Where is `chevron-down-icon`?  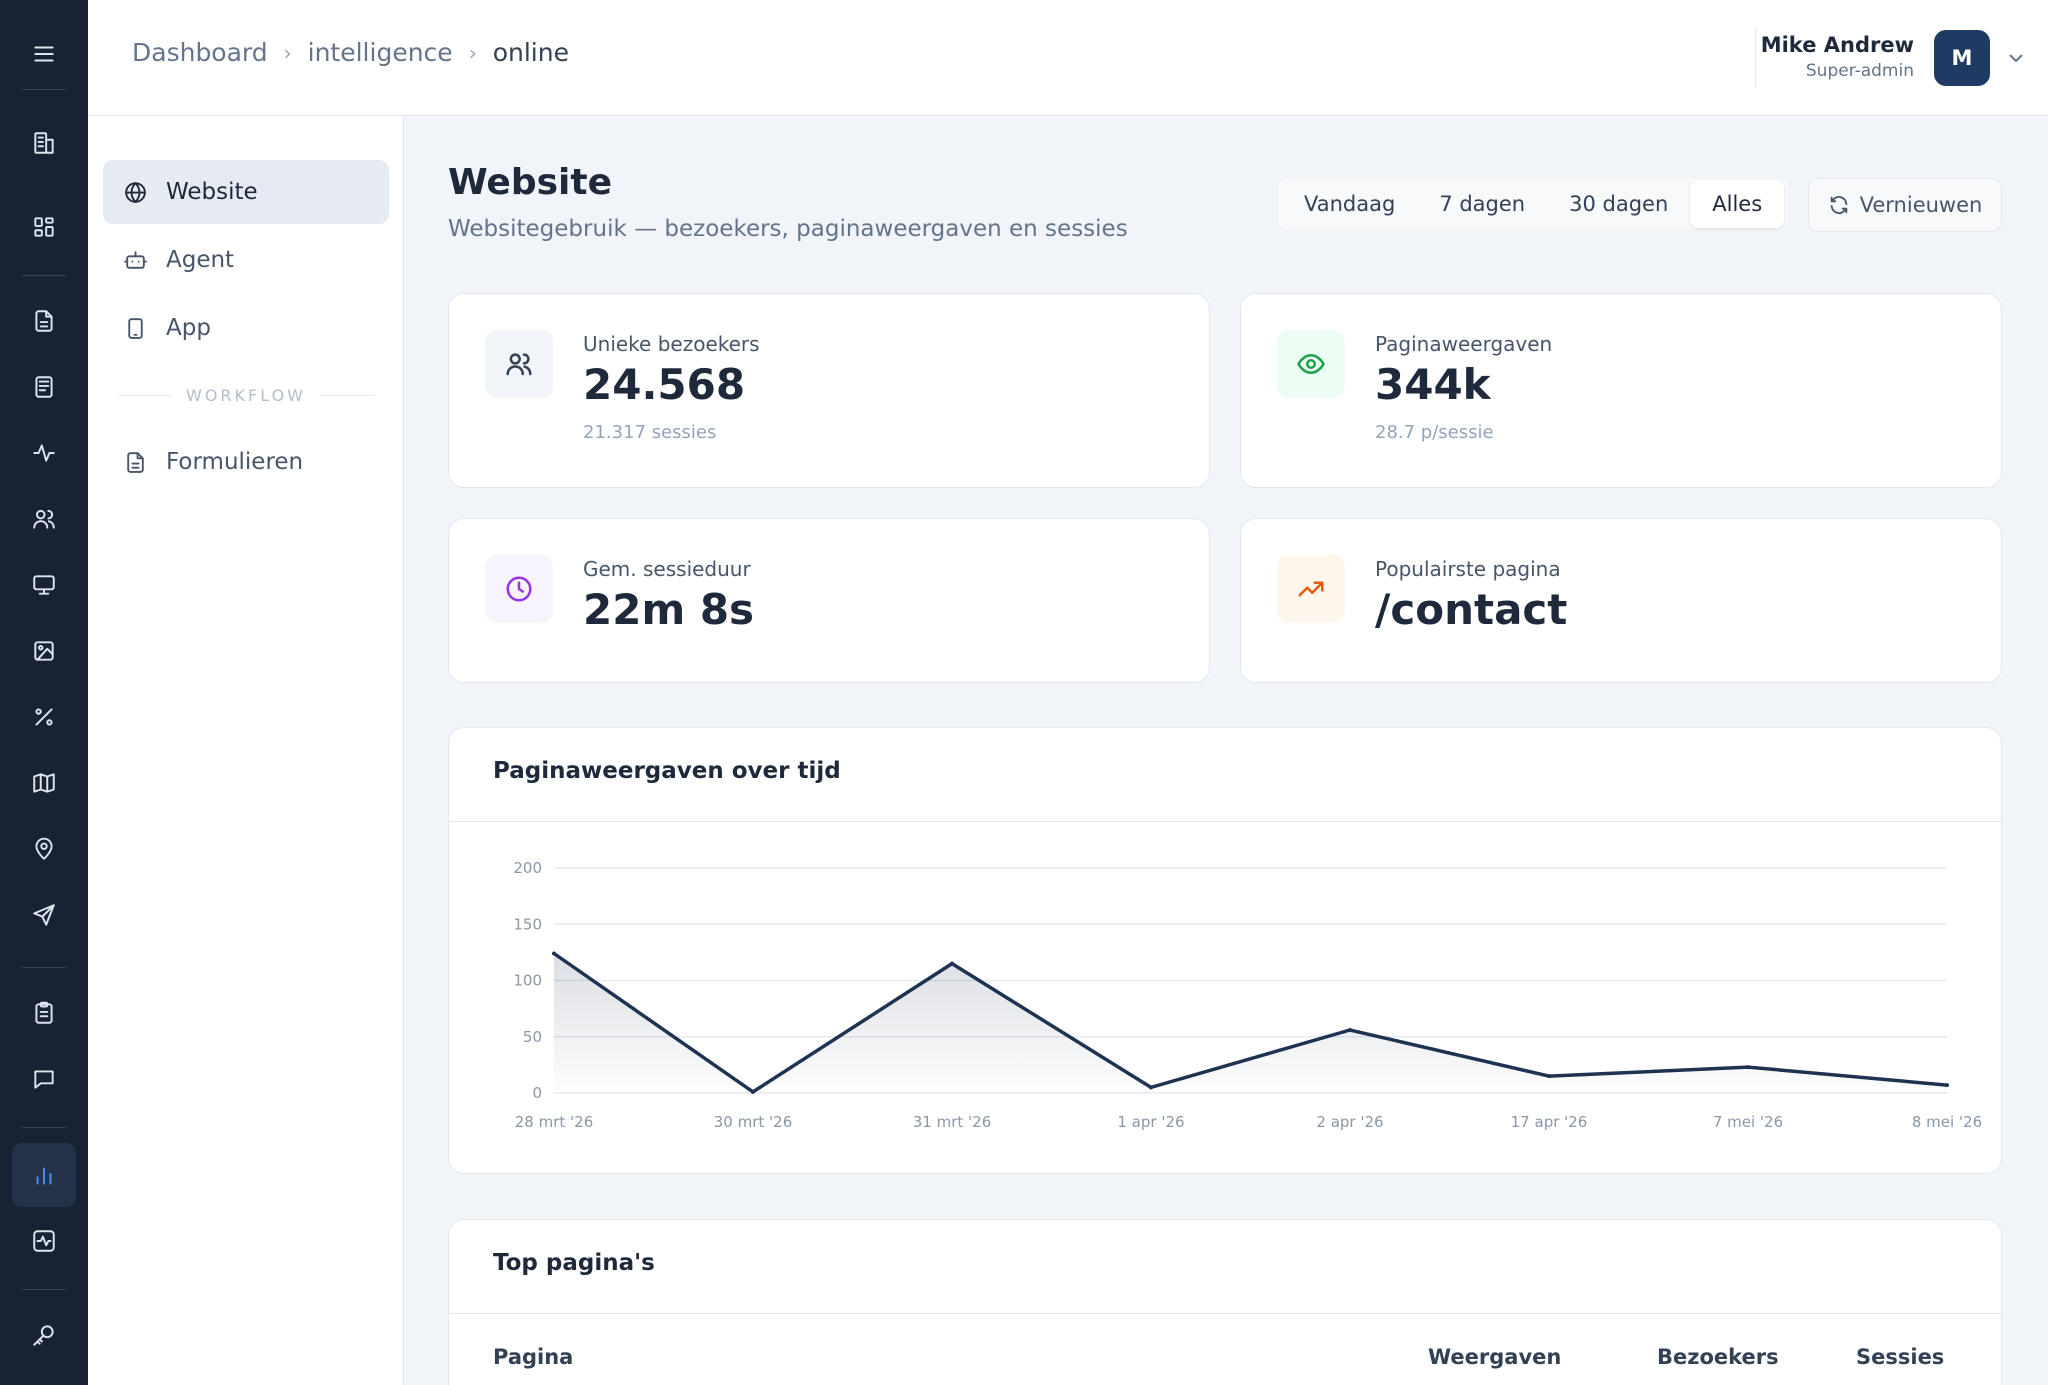 chevron-down-icon is located at coordinates (2016, 58).